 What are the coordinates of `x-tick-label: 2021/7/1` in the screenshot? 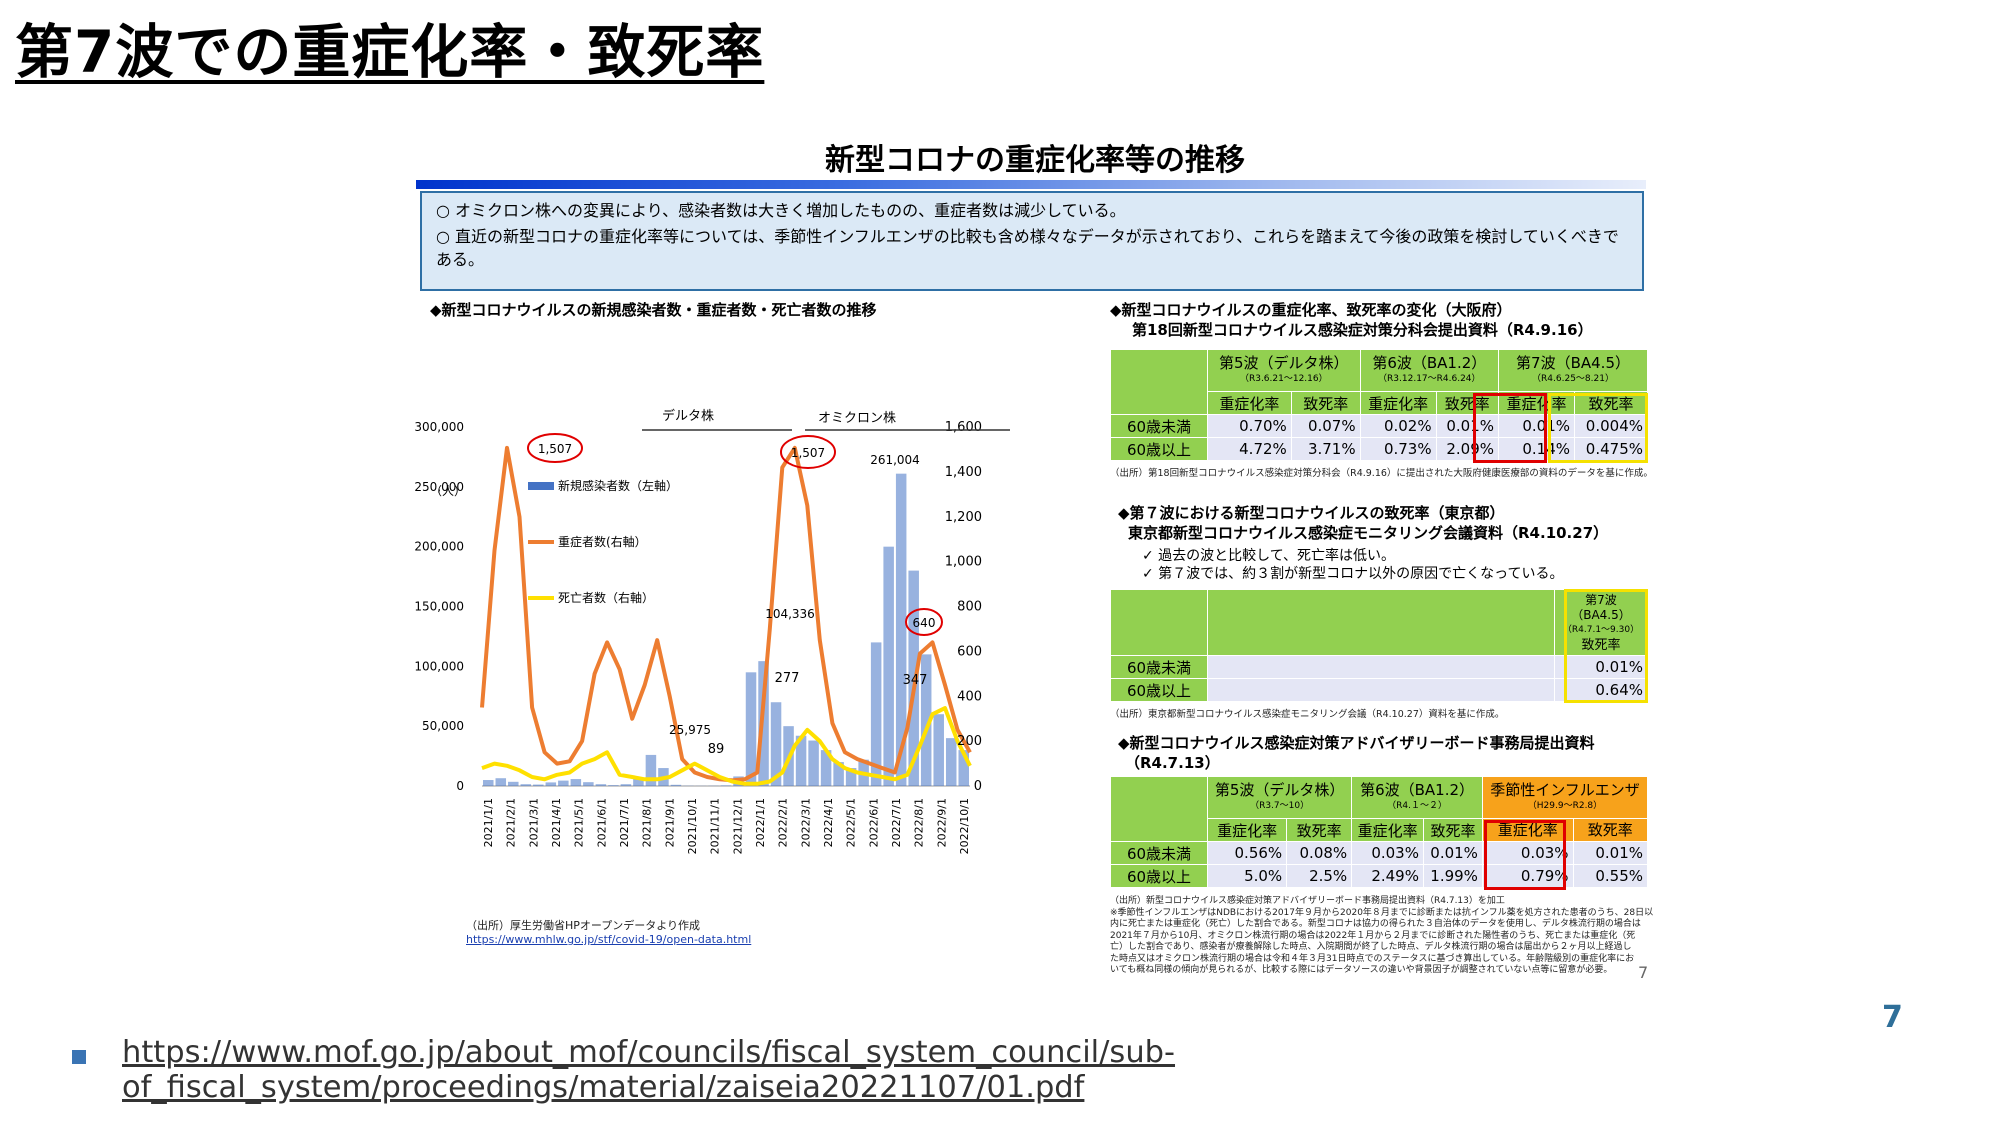 It's located at (624, 822).